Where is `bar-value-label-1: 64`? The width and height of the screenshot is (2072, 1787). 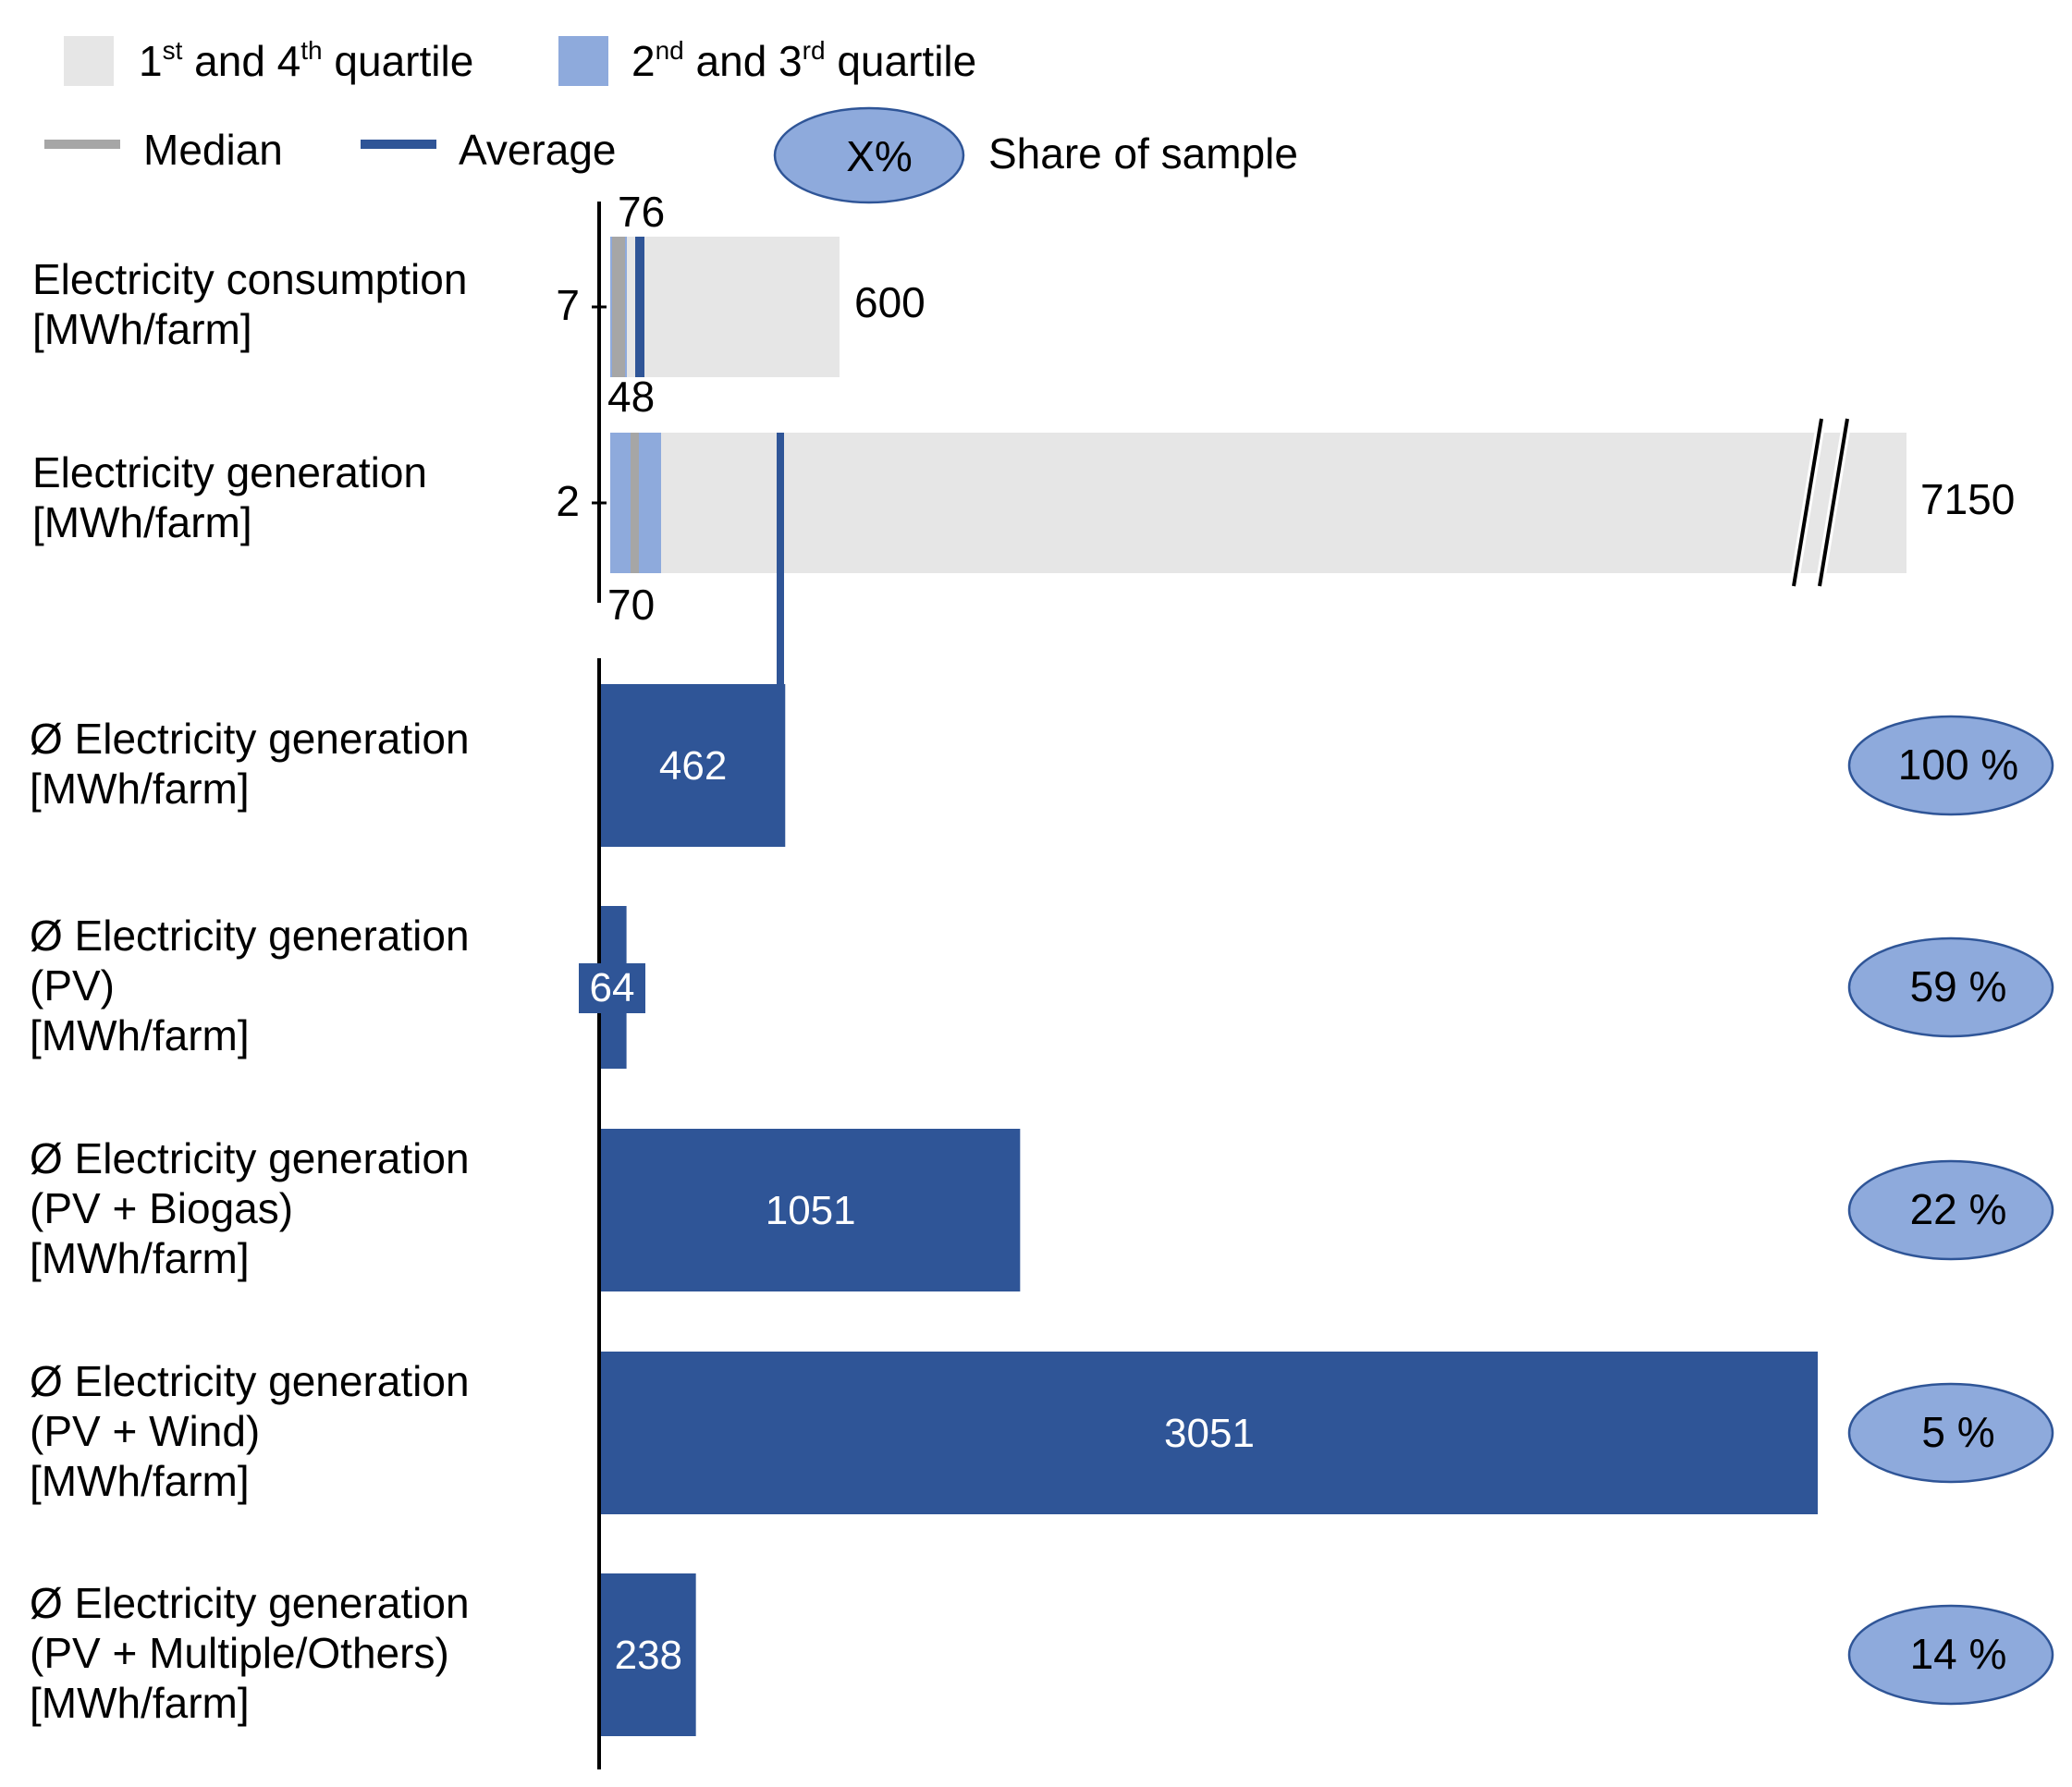
bar-value-label-1: 64 is located at coordinates (612, 987).